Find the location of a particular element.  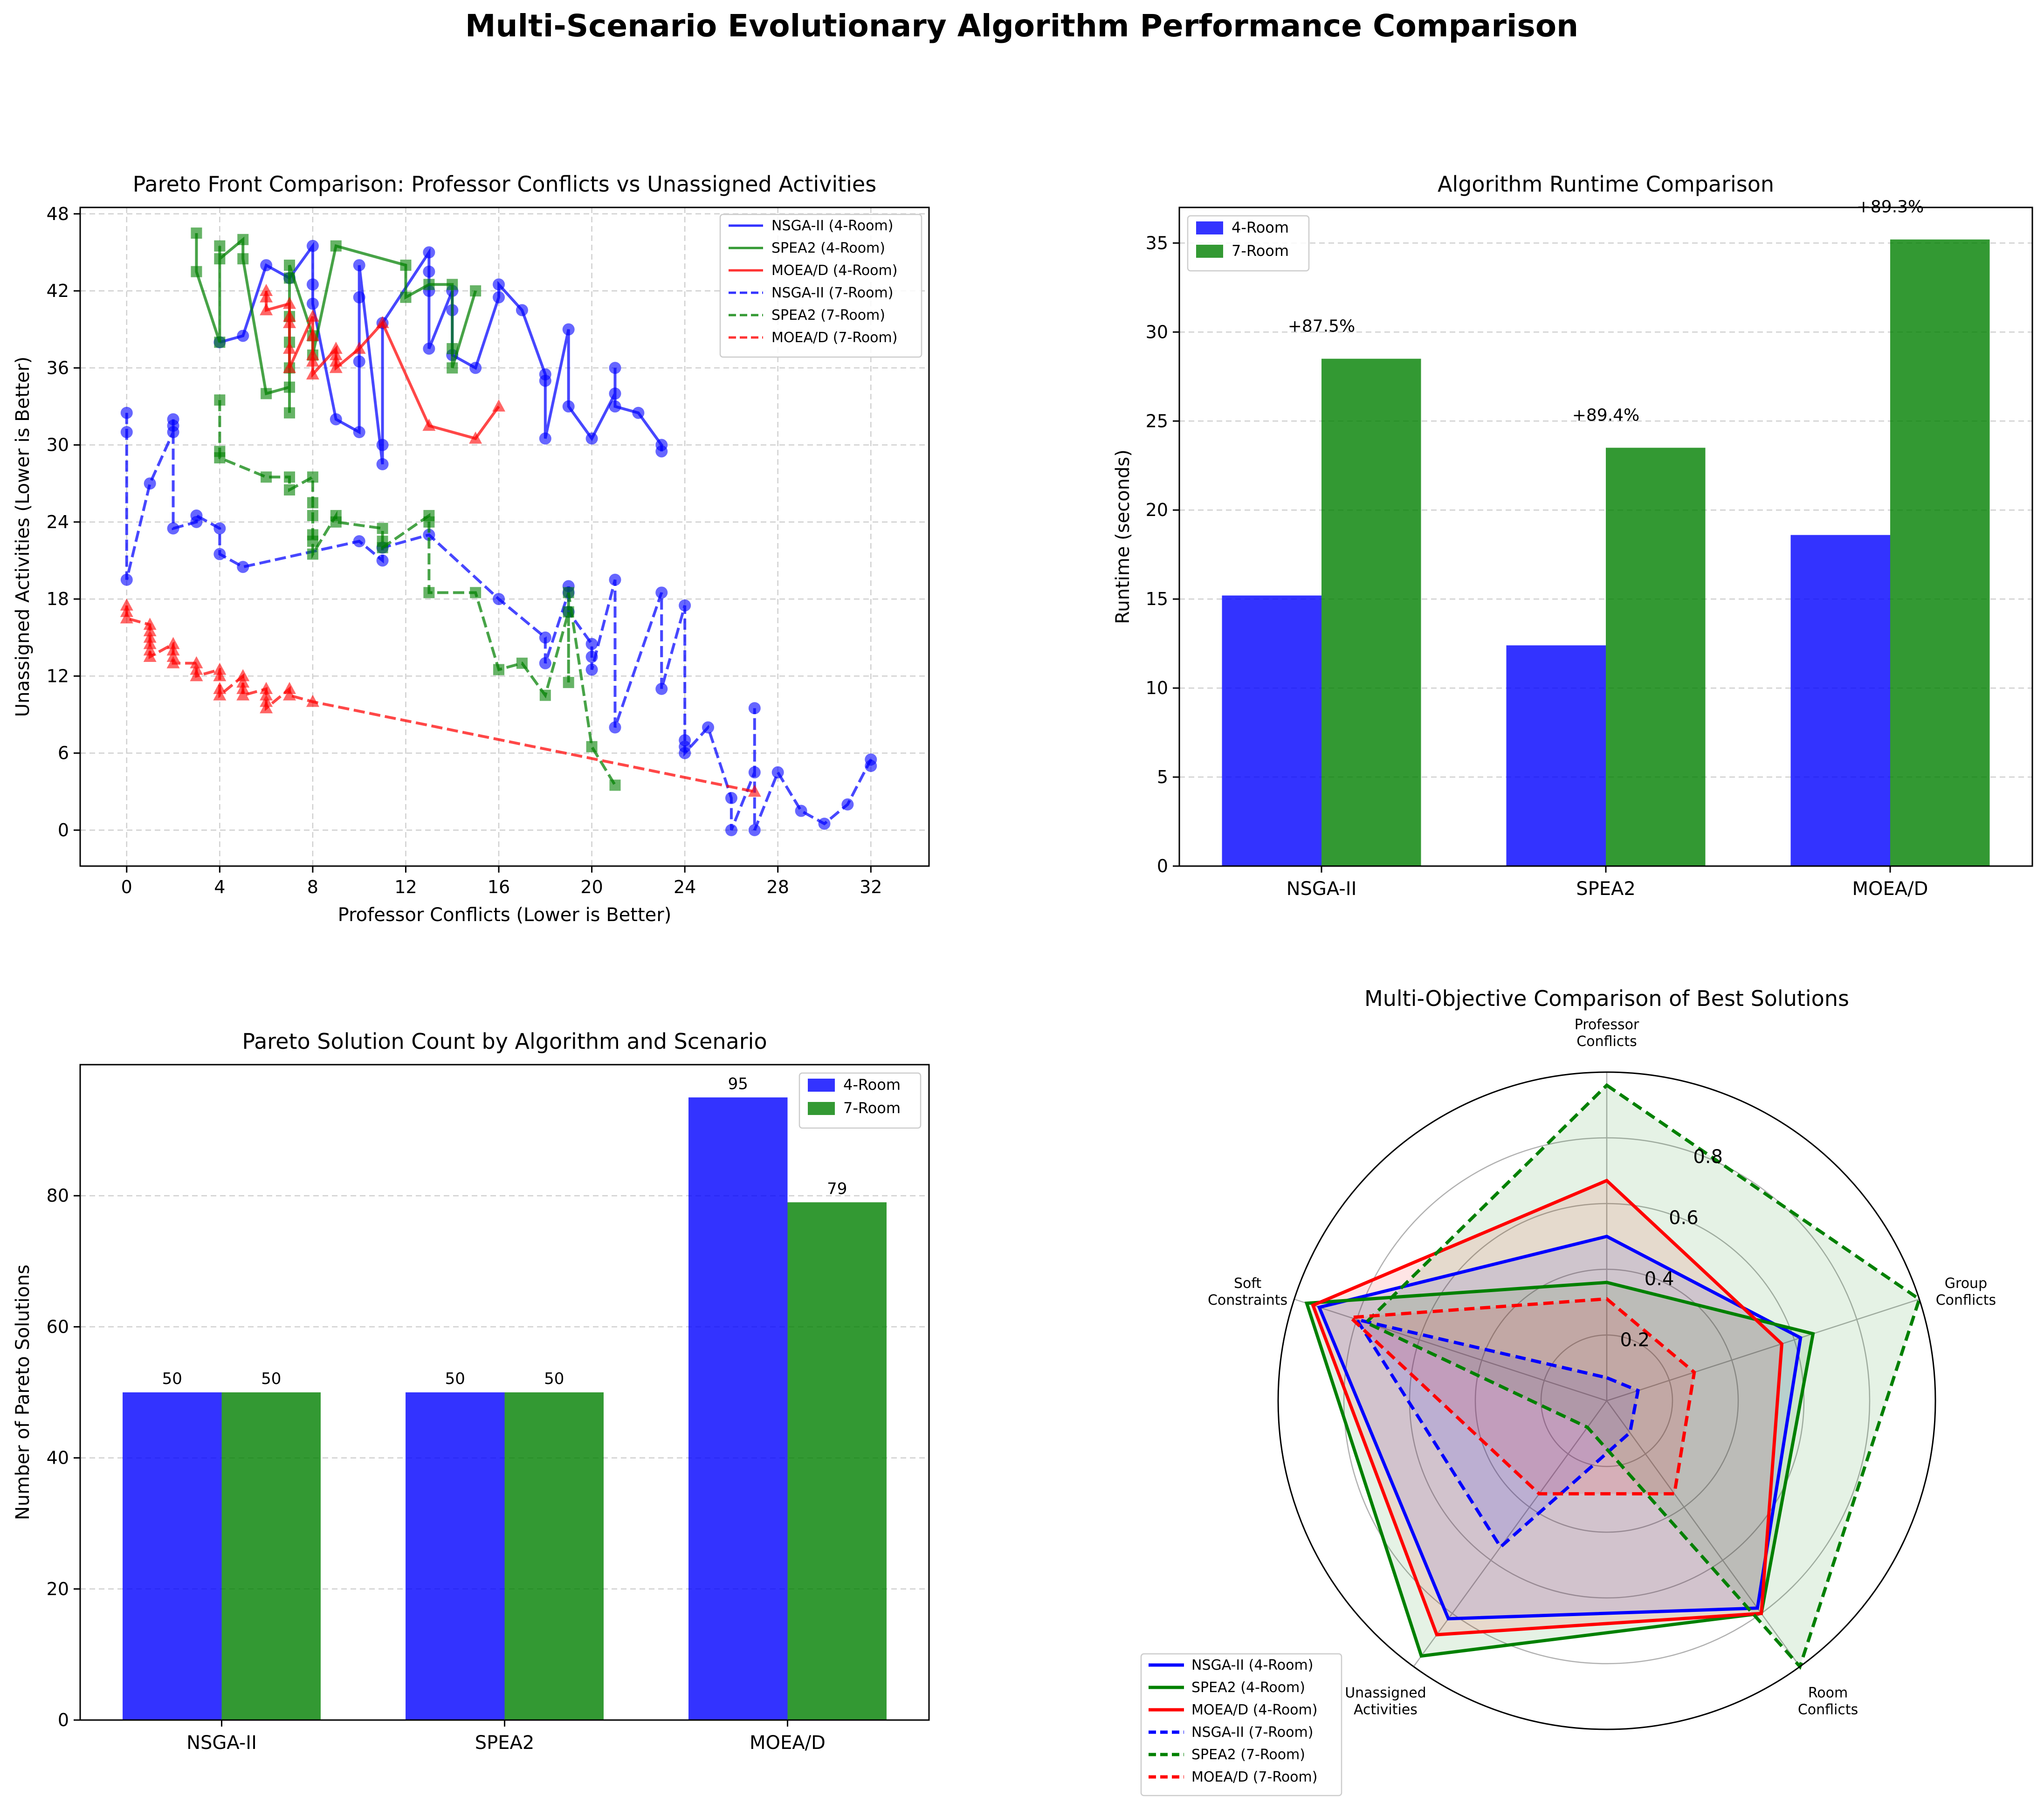

legend-box is located at coordinates (820, 285).